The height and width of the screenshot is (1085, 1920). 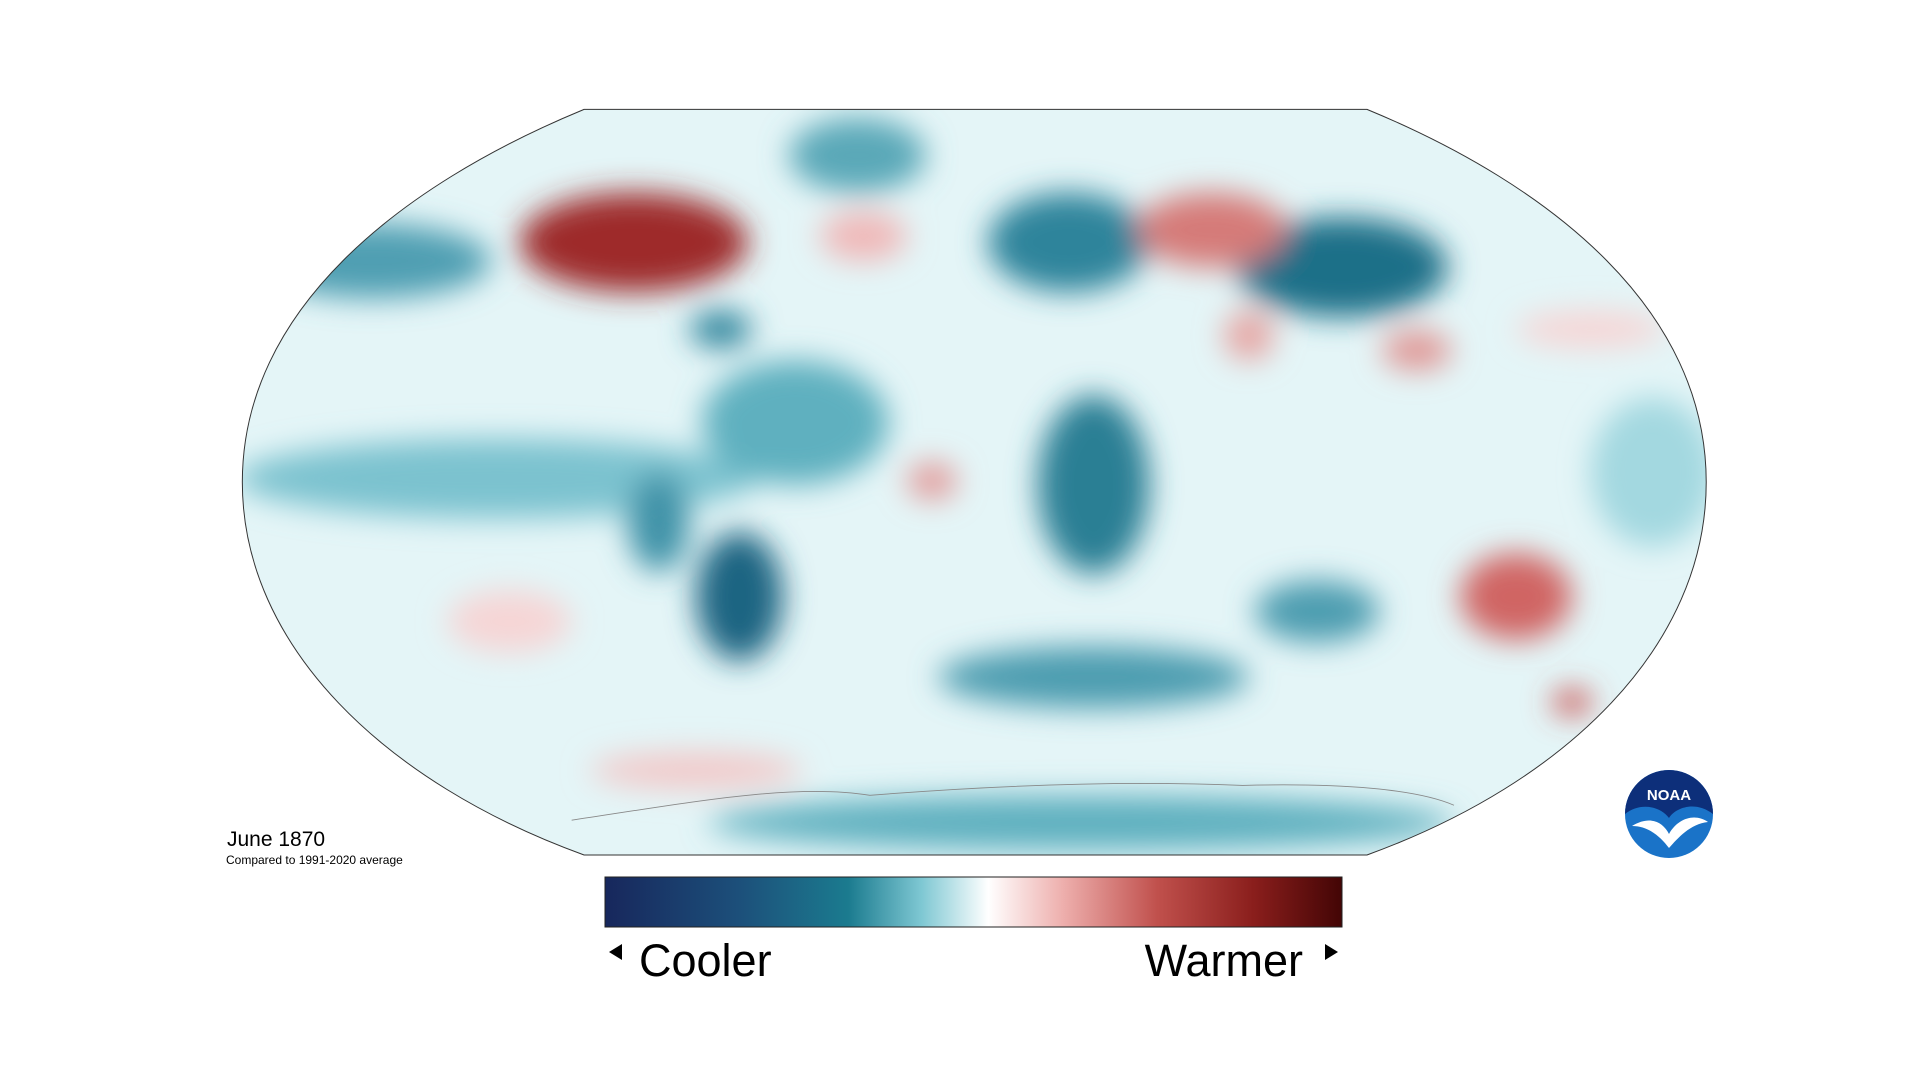 What do you see at coordinates (795, 422) in the screenshot?
I see `atlantic-cool` at bounding box center [795, 422].